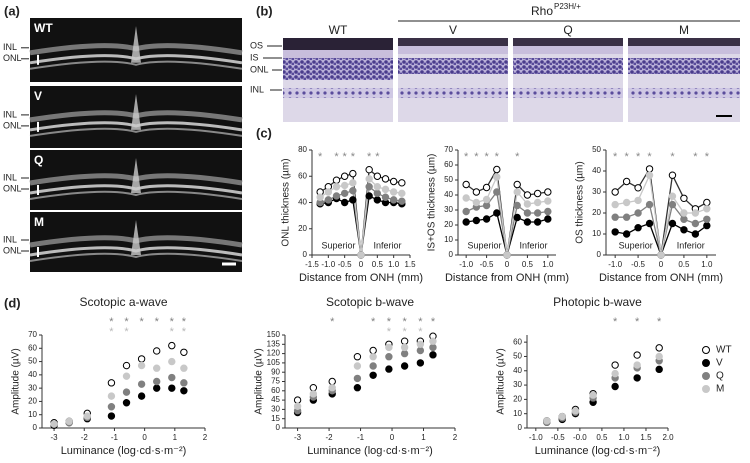  What do you see at coordinates (597, 302) in the screenshot?
I see `chart-title: Photopic b-wave` at bounding box center [597, 302].